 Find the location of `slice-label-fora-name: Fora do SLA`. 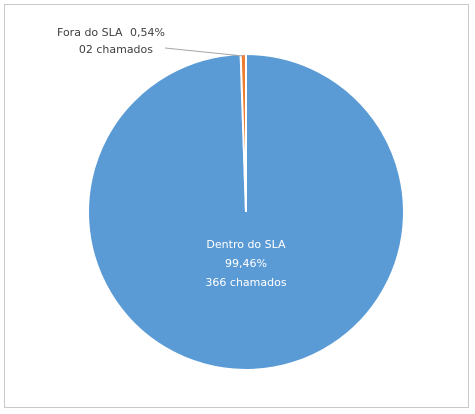

slice-label-fora-name: Fora do SLA is located at coordinates (90, 32).